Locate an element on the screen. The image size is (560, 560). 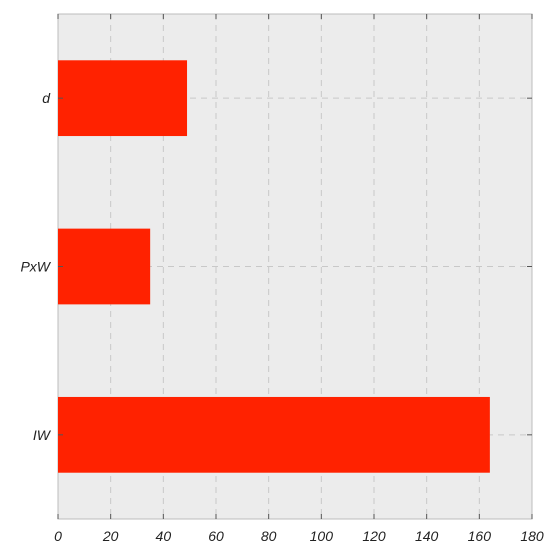
x-tick-label: 180 is located at coordinates (532, 536).